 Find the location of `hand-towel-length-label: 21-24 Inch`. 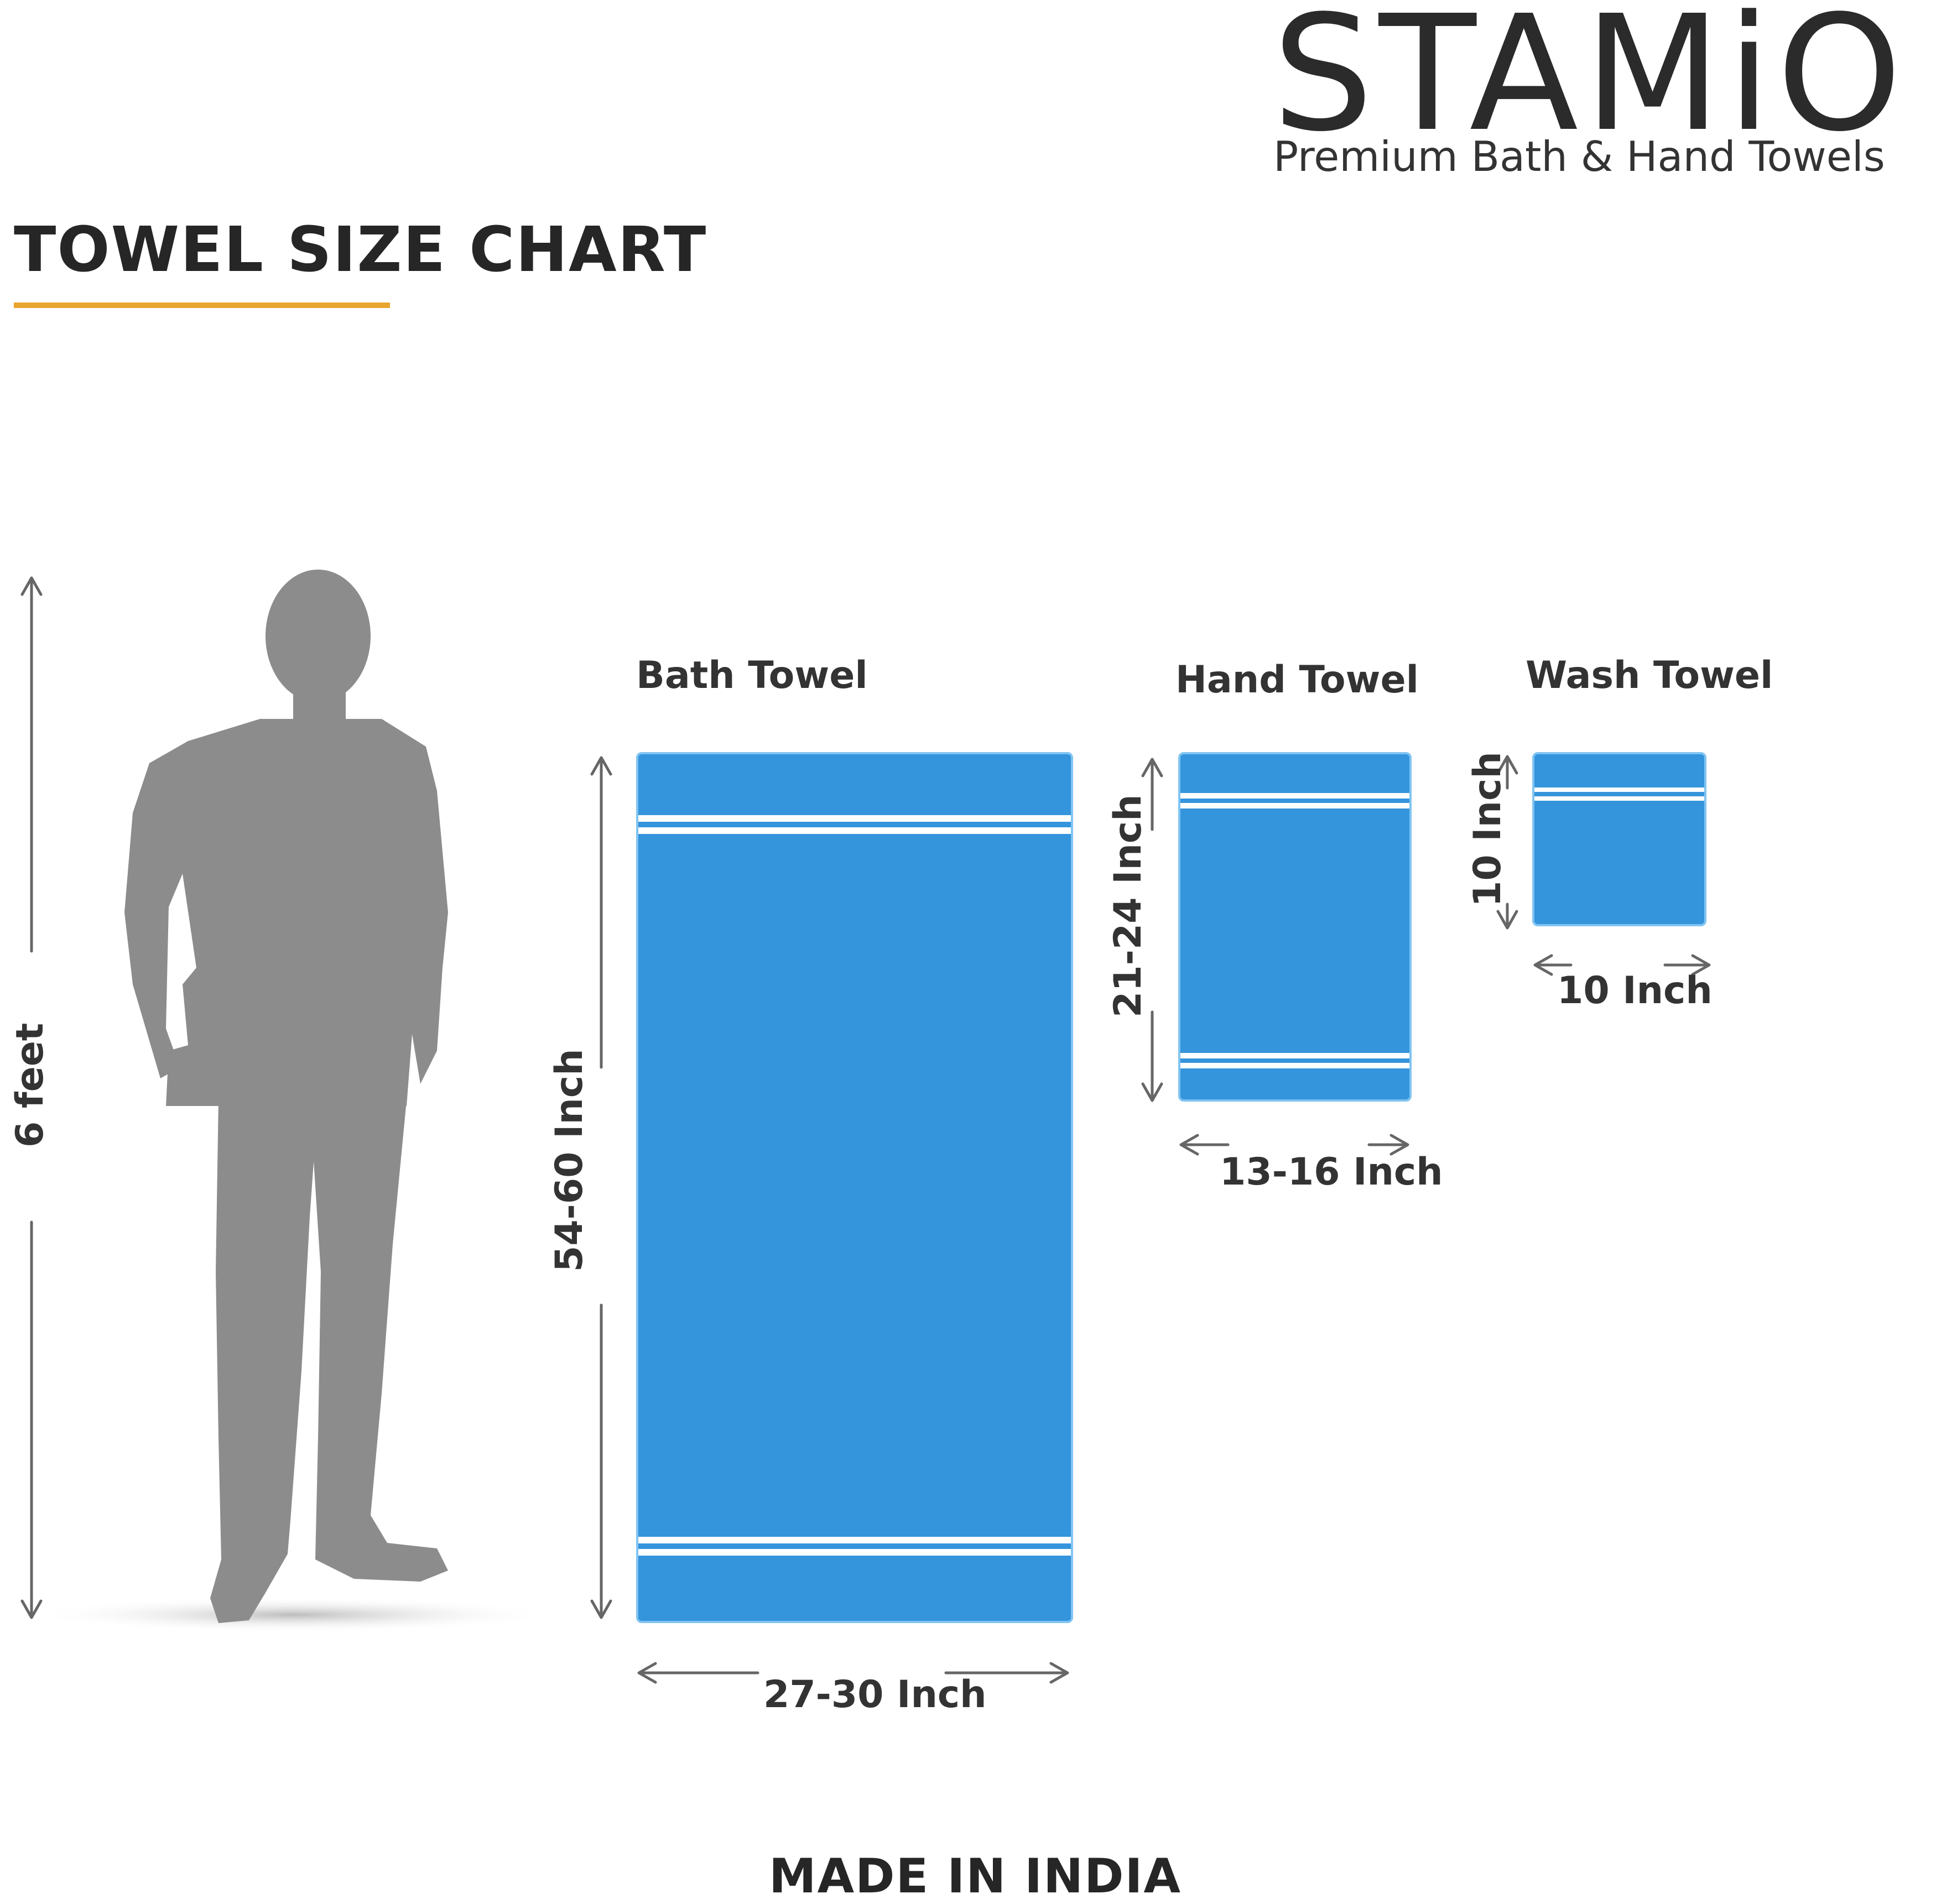

hand-towel-length-label: 21-24 Inch is located at coordinates (1128, 906).